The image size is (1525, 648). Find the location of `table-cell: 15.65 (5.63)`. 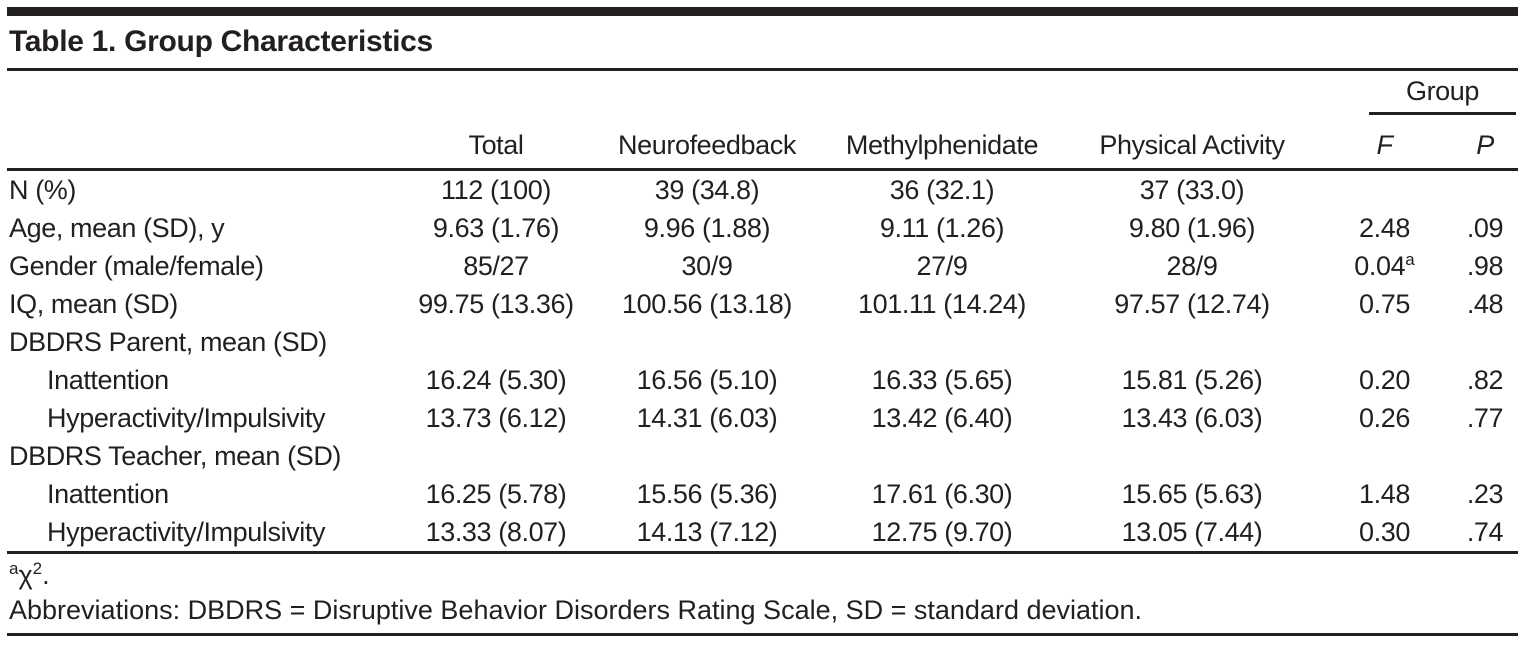

table-cell: 15.65 (5.63) is located at coordinates (1192, 493).